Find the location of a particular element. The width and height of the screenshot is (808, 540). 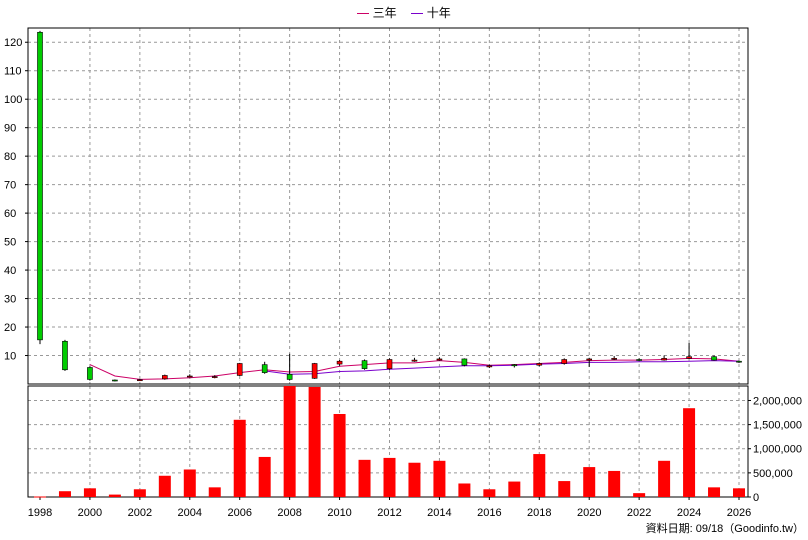

price-tick-label: 80 is located at coordinates (10, 157).